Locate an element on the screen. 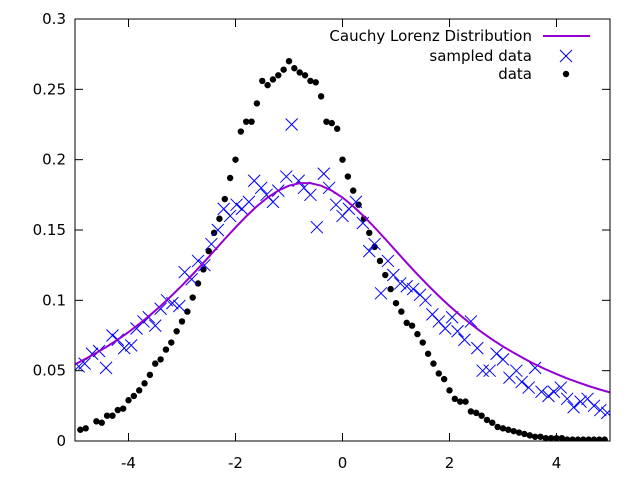 This screenshot has height=480, width=640. y-tick-label: 0 is located at coordinates (61, 441).